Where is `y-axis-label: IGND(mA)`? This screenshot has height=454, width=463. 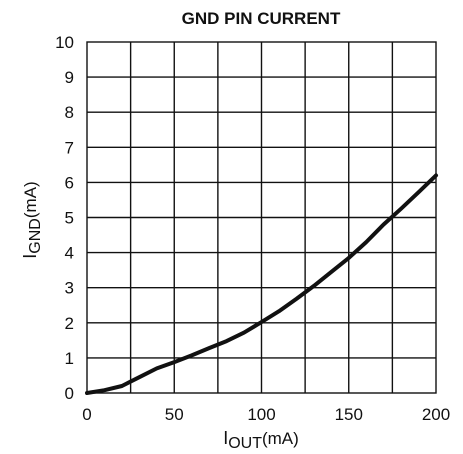
y-axis-label: IGND(mA) is located at coordinates (32, 219).